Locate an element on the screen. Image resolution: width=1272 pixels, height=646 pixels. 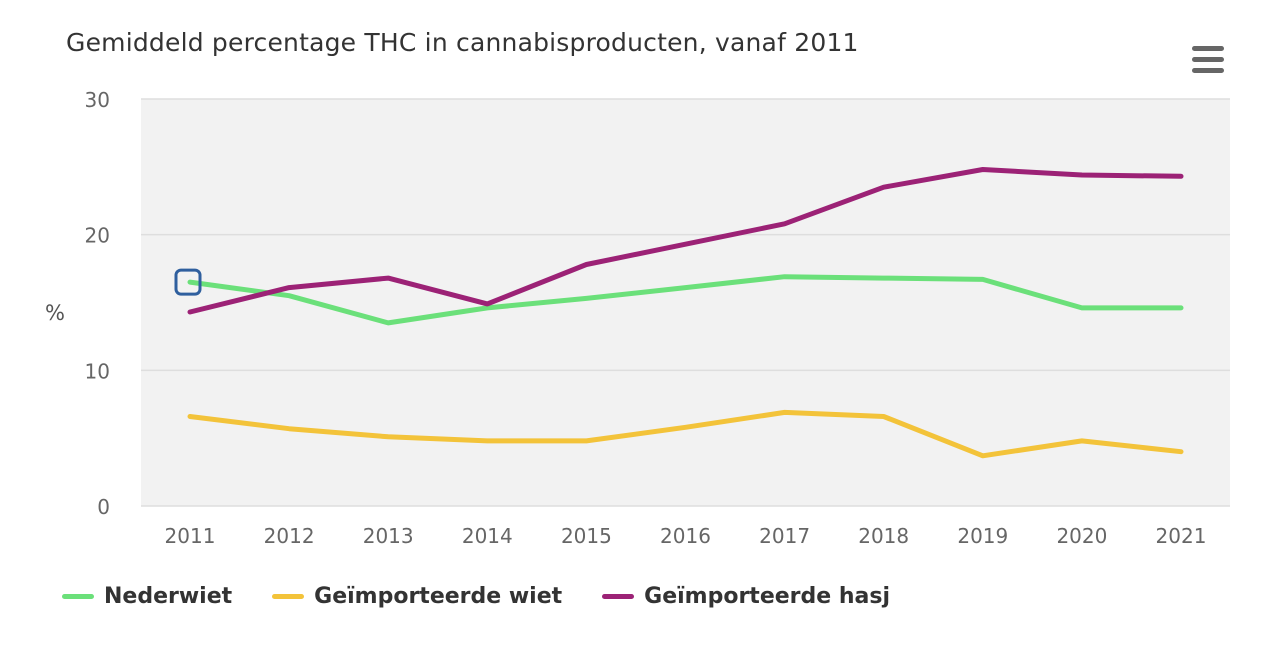
highlighted-point-marker is located at coordinates (188, 282).